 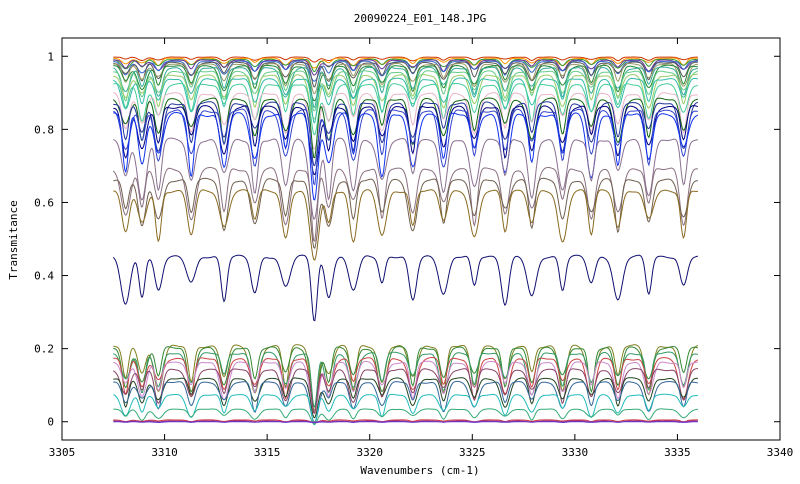 I want to click on chart-title: 20090224_E01_148.JPG, so click(x=420, y=18).